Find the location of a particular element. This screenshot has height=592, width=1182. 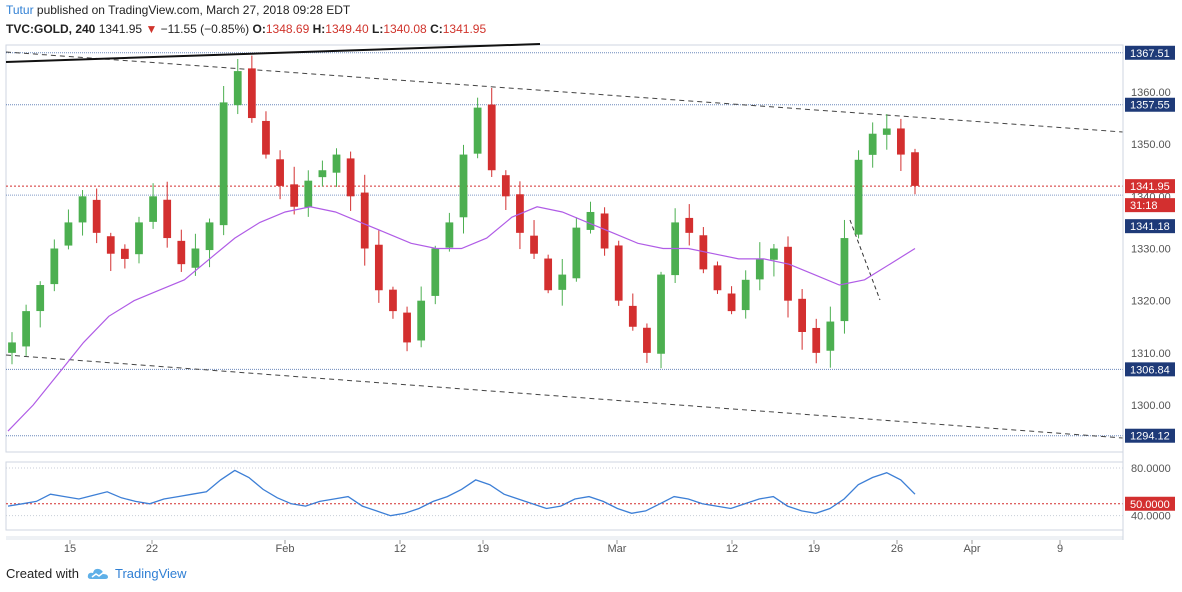

current-price-badge-text: 1341.95 is located at coordinates (1150, 187).